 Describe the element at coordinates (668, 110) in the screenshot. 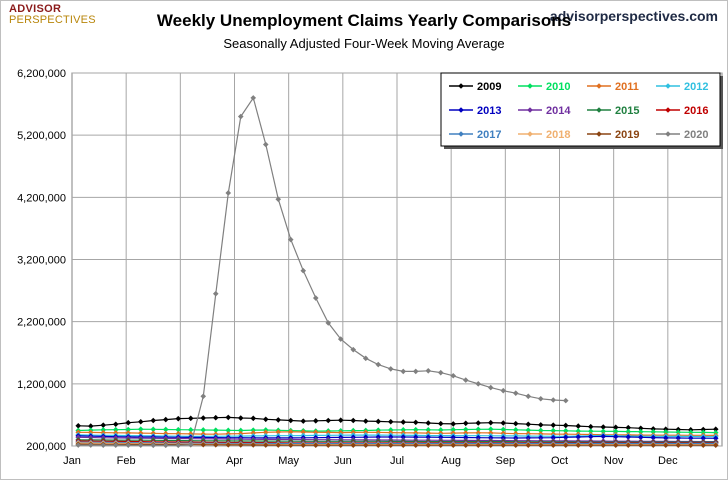

I see `legend-marker-2016` at that location.